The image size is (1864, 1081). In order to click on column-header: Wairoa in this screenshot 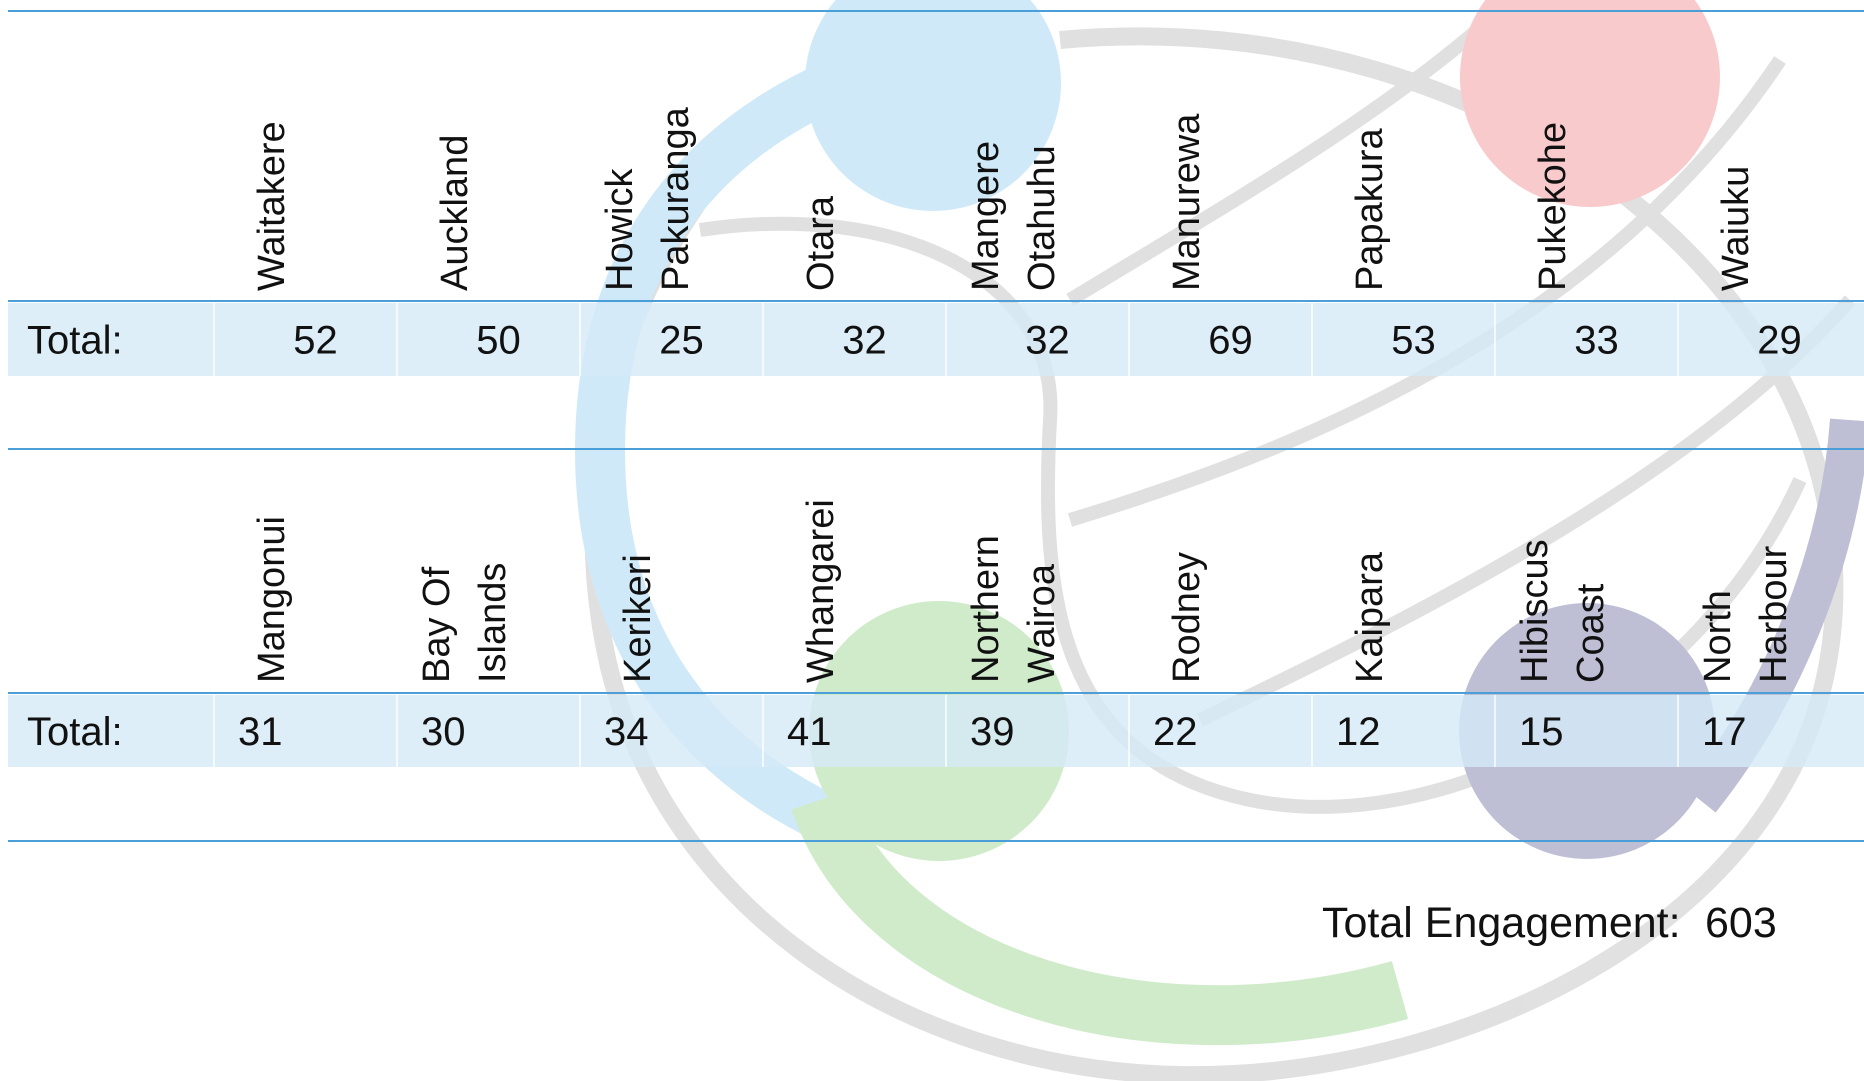, I will do `click(1042, 623)`.